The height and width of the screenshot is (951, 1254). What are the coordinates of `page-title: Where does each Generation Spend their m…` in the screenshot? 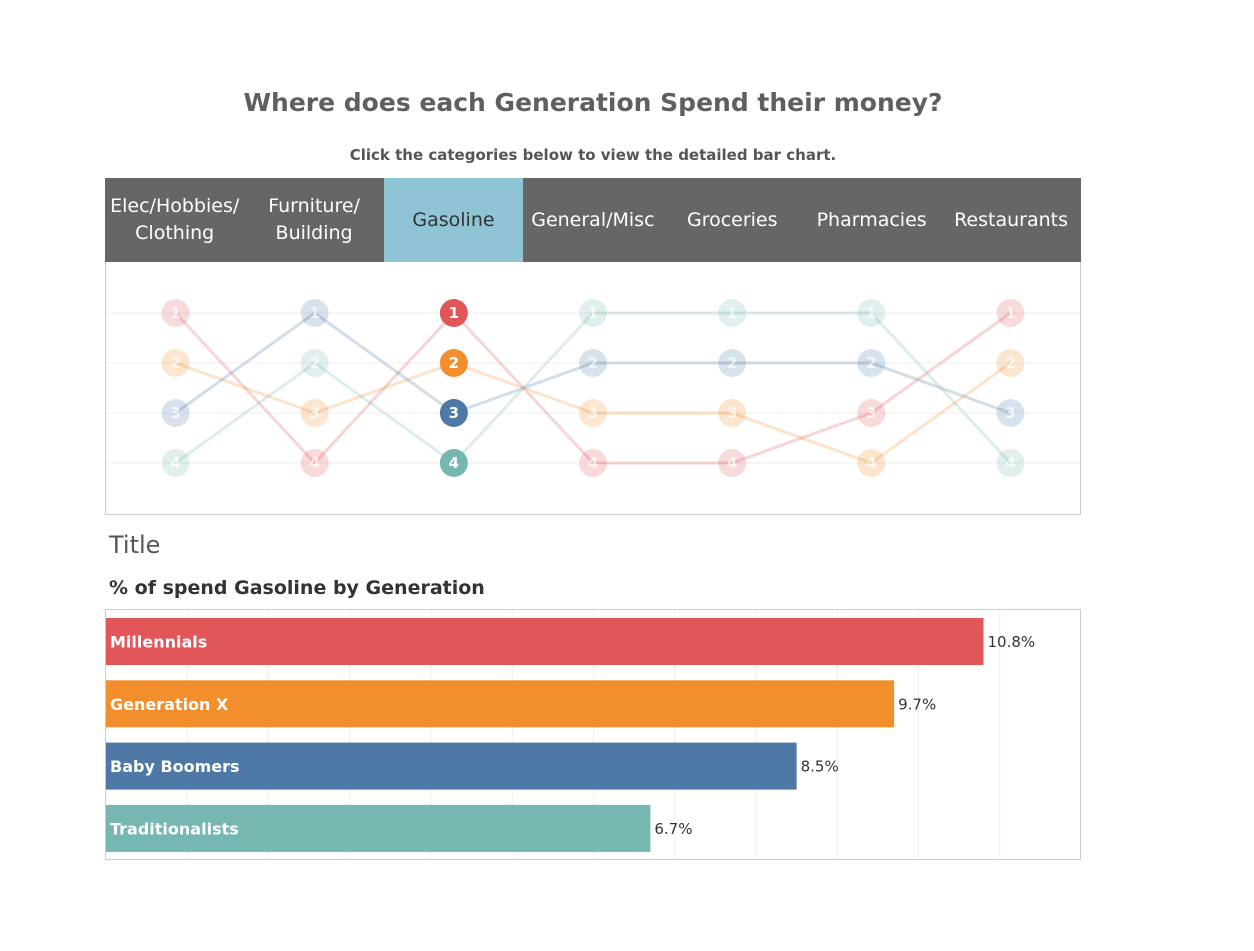 It's located at (593, 102).